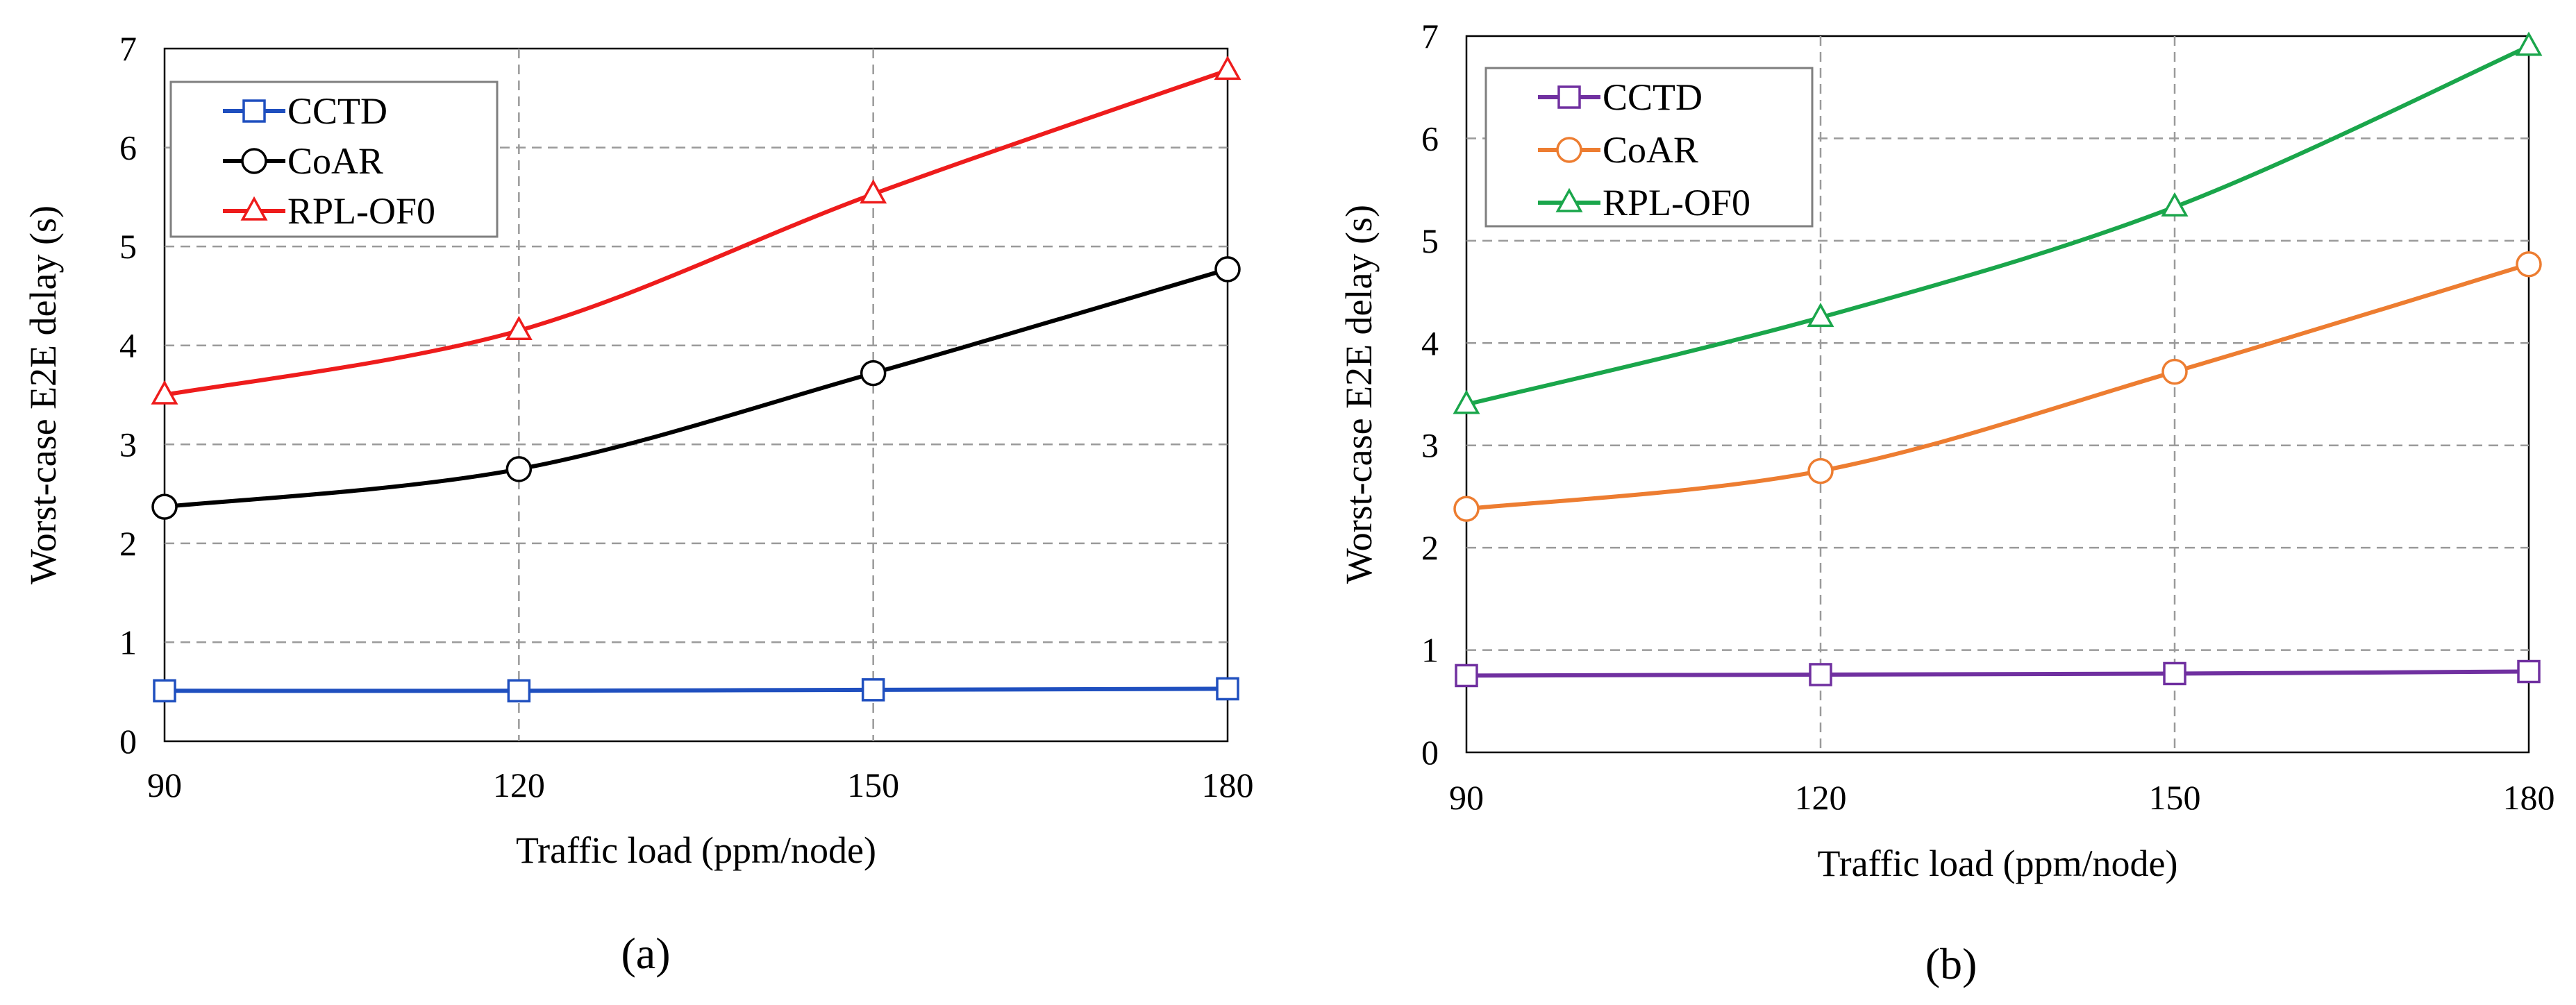 The height and width of the screenshot is (1005, 2576). Describe the element at coordinates (645, 953) in the screenshot. I see `panel-label: (a)` at that location.